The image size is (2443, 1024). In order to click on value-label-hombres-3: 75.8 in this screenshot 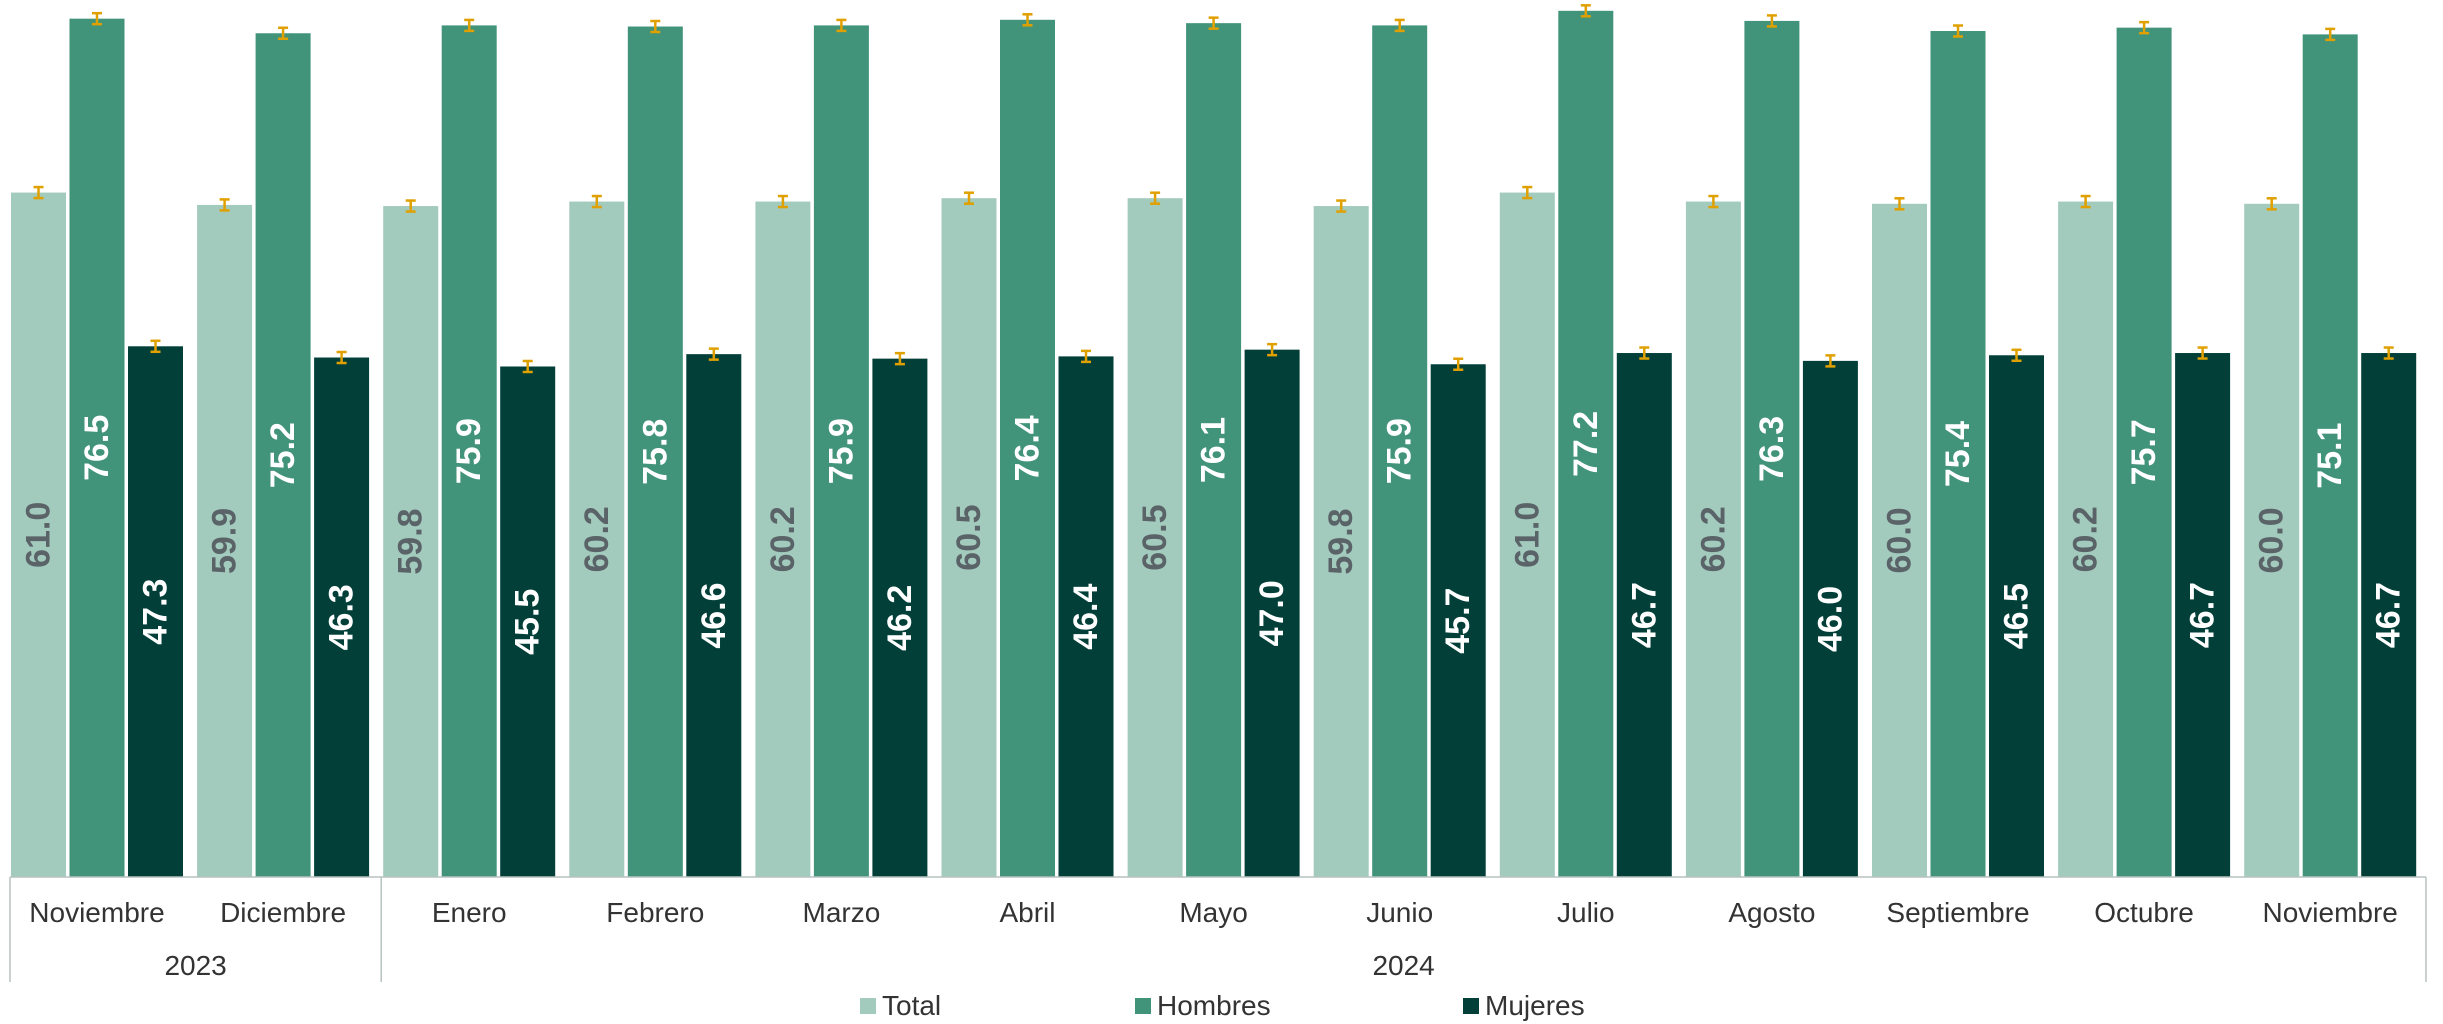, I will do `click(655, 452)`.